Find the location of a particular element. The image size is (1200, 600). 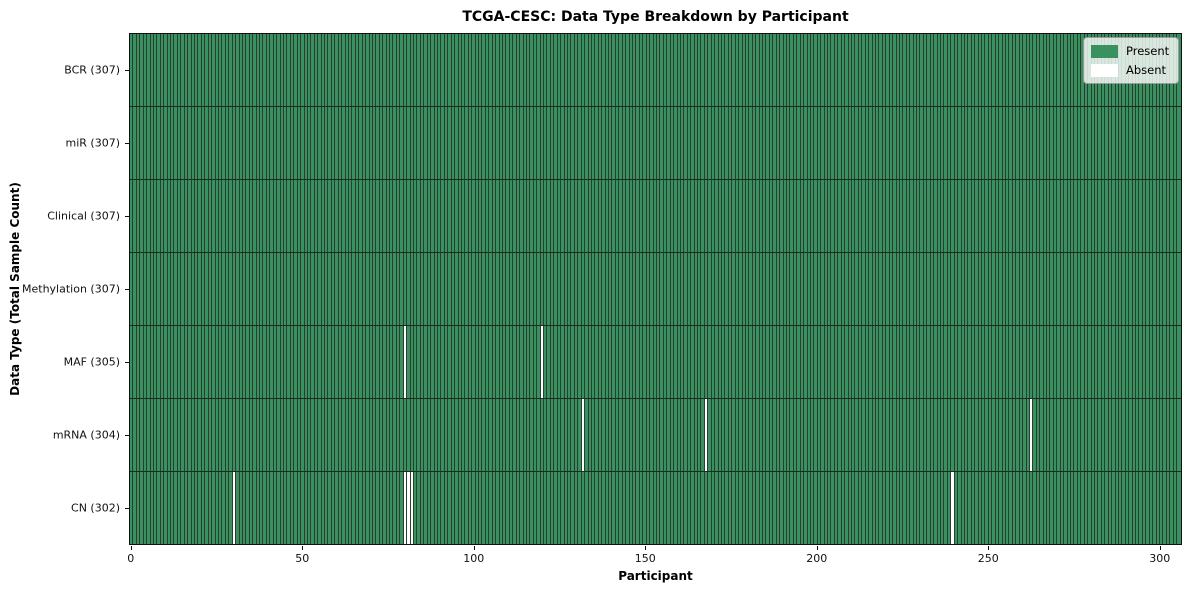

cell-absent is located at coordinates (409, 508).